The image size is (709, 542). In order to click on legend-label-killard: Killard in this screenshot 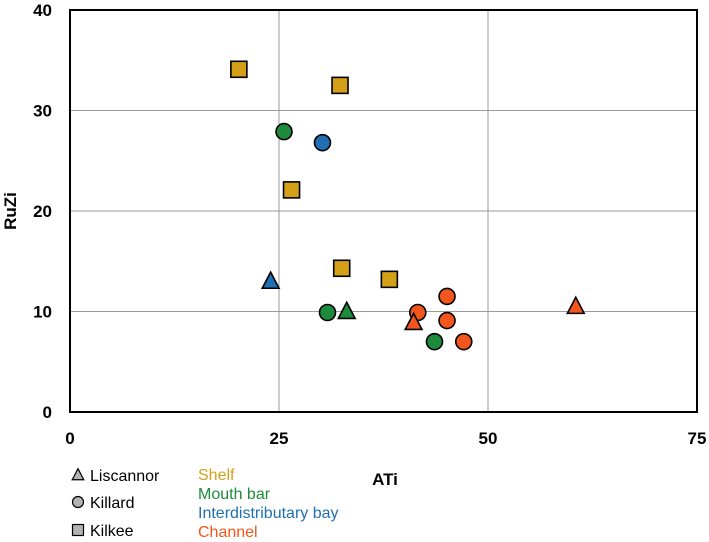, I will do `click(112, 503)`.